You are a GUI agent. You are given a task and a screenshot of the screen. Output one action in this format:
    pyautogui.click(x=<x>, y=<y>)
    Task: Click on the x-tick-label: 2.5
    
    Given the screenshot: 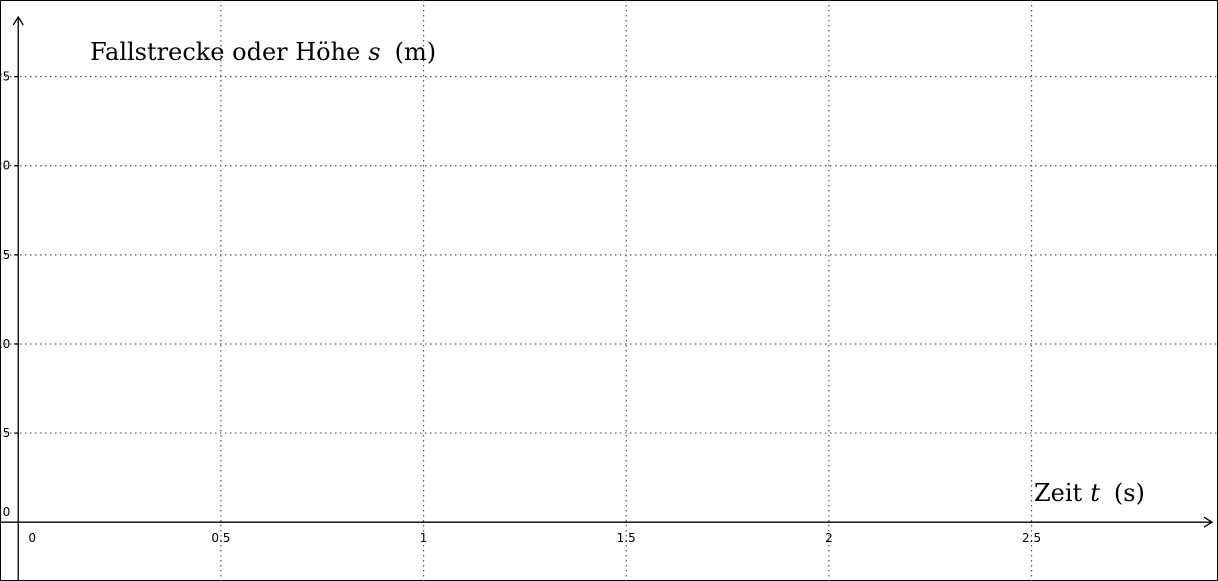 What is the action you would take?
    pyautogui.click(x=1031, y=538)
    